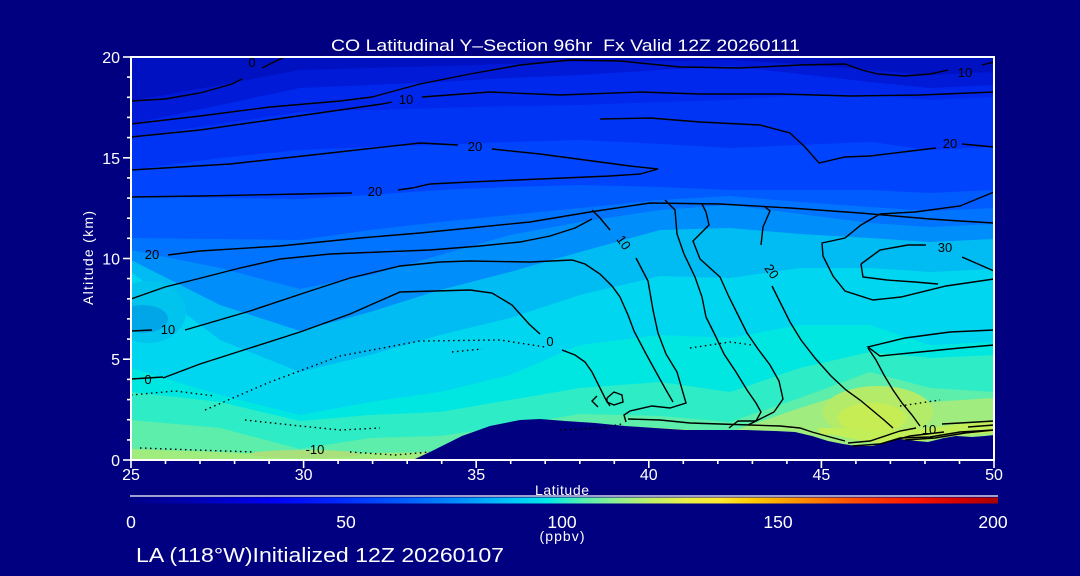 This screenshot has height=576, width=1080. I want to click on svg-text: 45, so click(822, 475).